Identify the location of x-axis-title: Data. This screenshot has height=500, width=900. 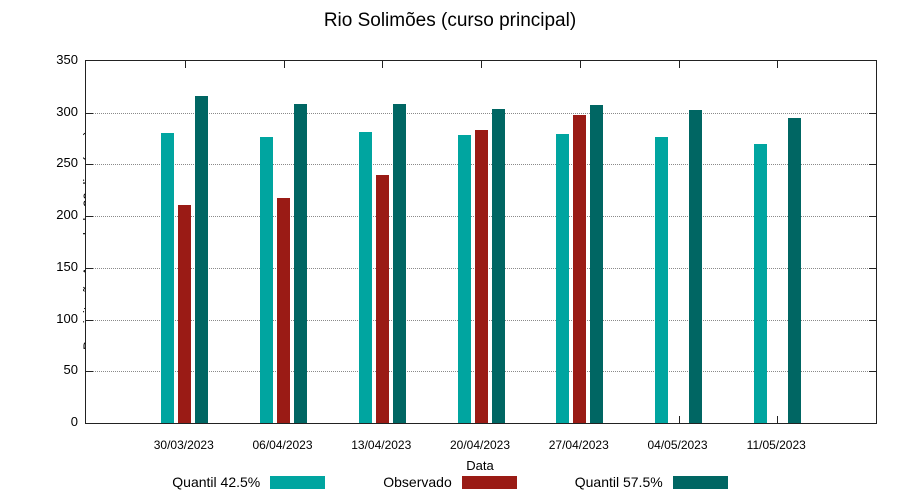
(480, 465).